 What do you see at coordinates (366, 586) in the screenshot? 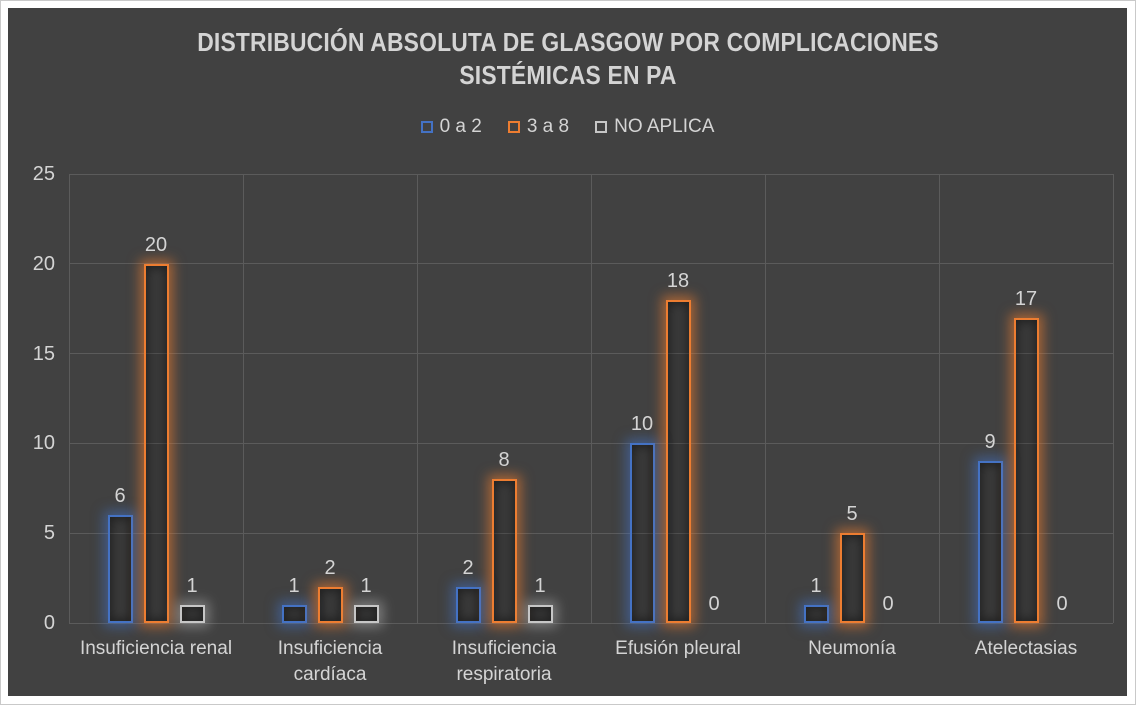
I see `data-label-no-aplica-insuficiencia-card-aca: 1` at bounding box center [366, 586].